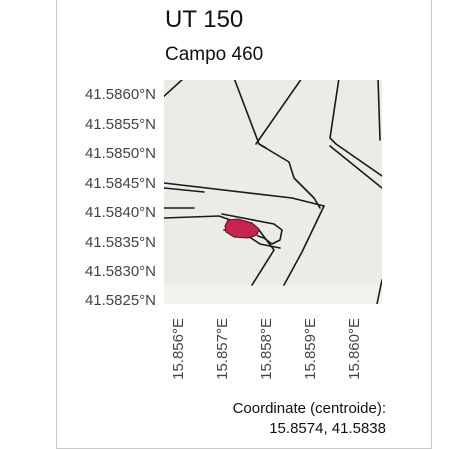 The height and width of the screenshot is (450, 450). I want to click on longitude-label: 15.857°E, so click(222, 349).